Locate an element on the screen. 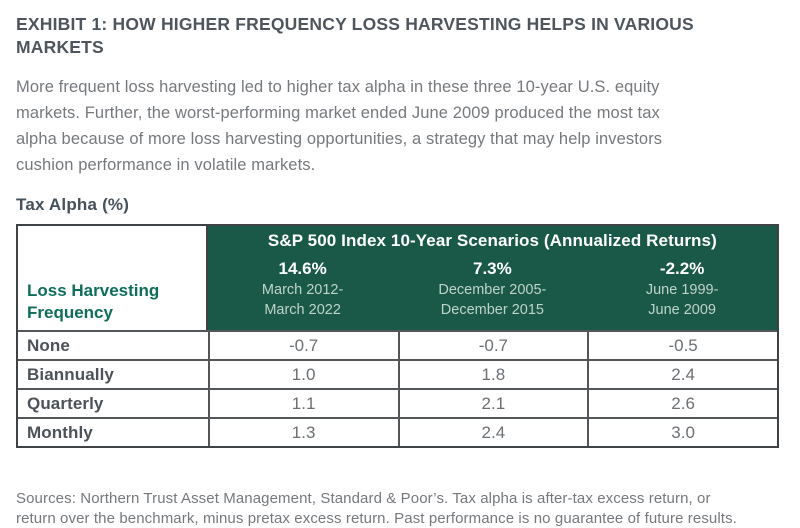 Image resolution: width=800 pixels, height=528 pixels. scenario-period-line: June 2009 is located at coordinates (682, 310).